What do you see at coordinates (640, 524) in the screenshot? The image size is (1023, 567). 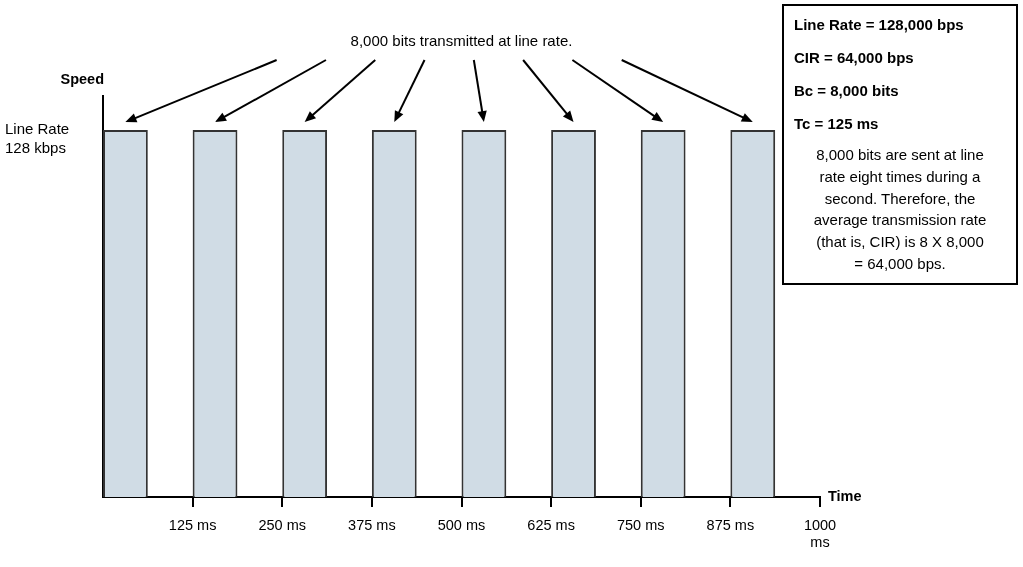 I see `x-tick-label: 750 ms` at bounding box center [640, 524].